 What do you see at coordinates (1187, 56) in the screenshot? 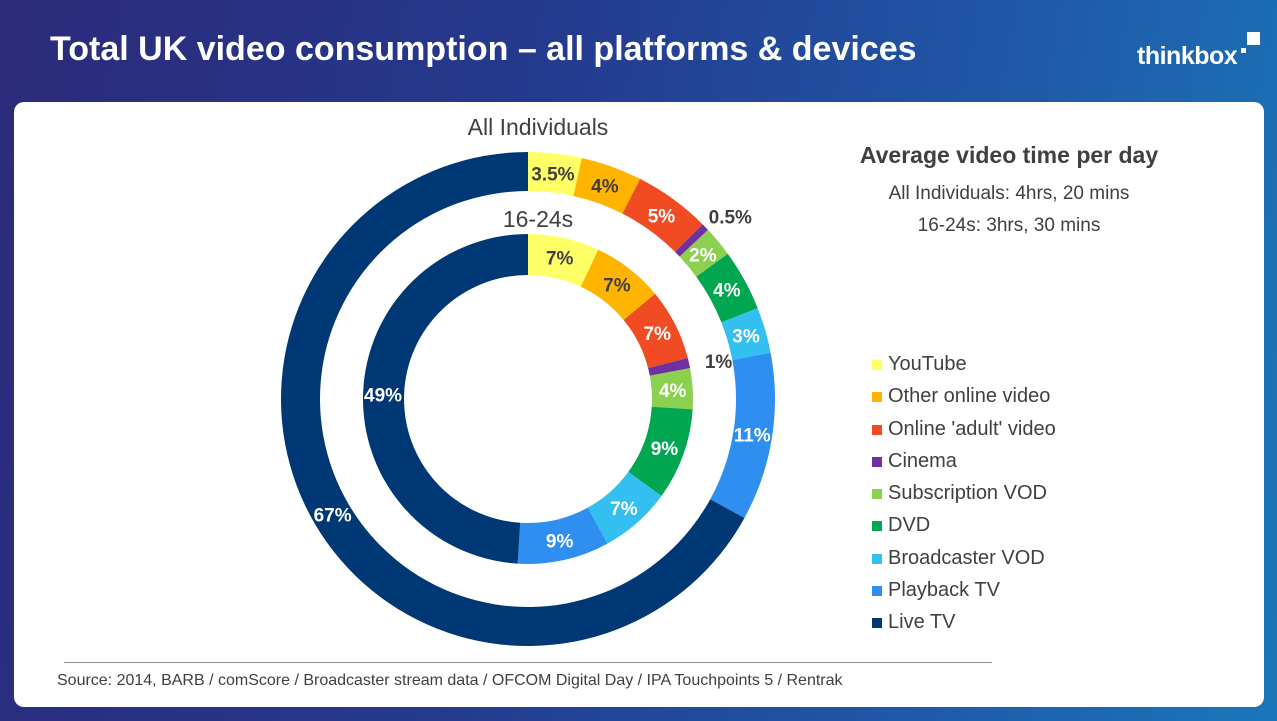
I see `logo-text: thinkbox` at bounding box center [1187, 56].